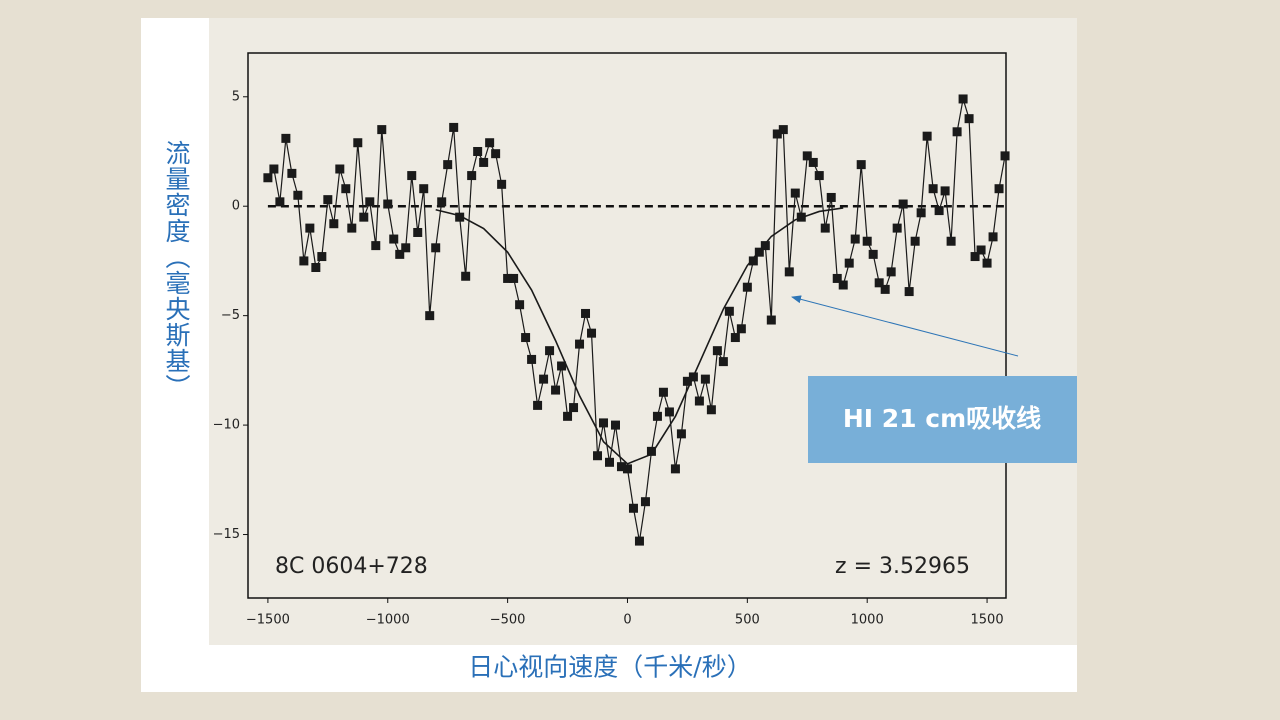  Describe the element at coordinates (176, 270) in the screenshot. I see `y-axis-label: 流量密度（毫央斯基）` at that location.